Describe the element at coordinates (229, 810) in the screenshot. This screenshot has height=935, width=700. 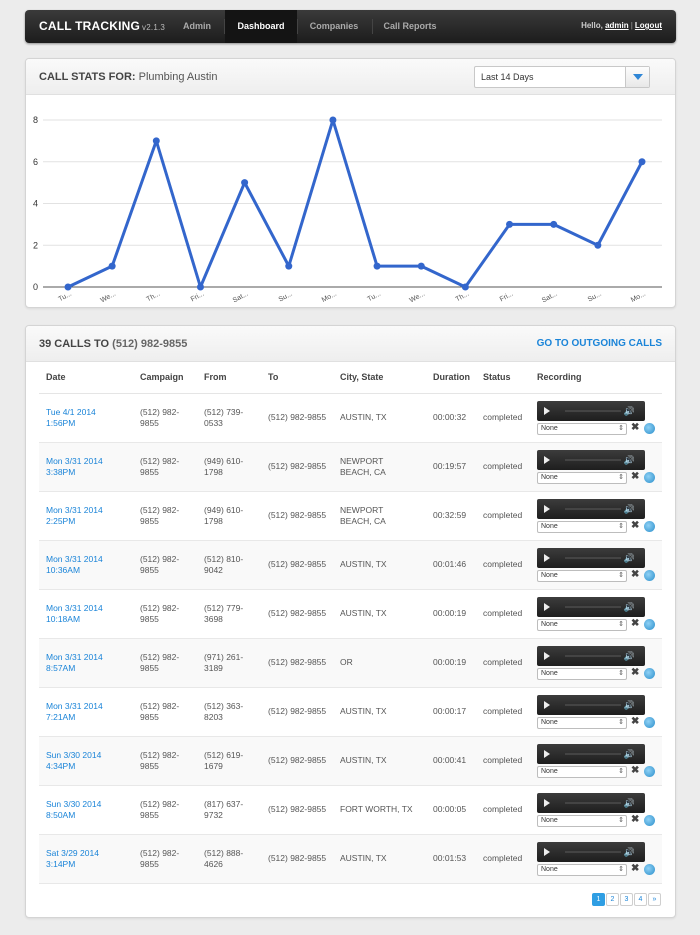
I see `from-cell: (817) 637- 9732` at that location.